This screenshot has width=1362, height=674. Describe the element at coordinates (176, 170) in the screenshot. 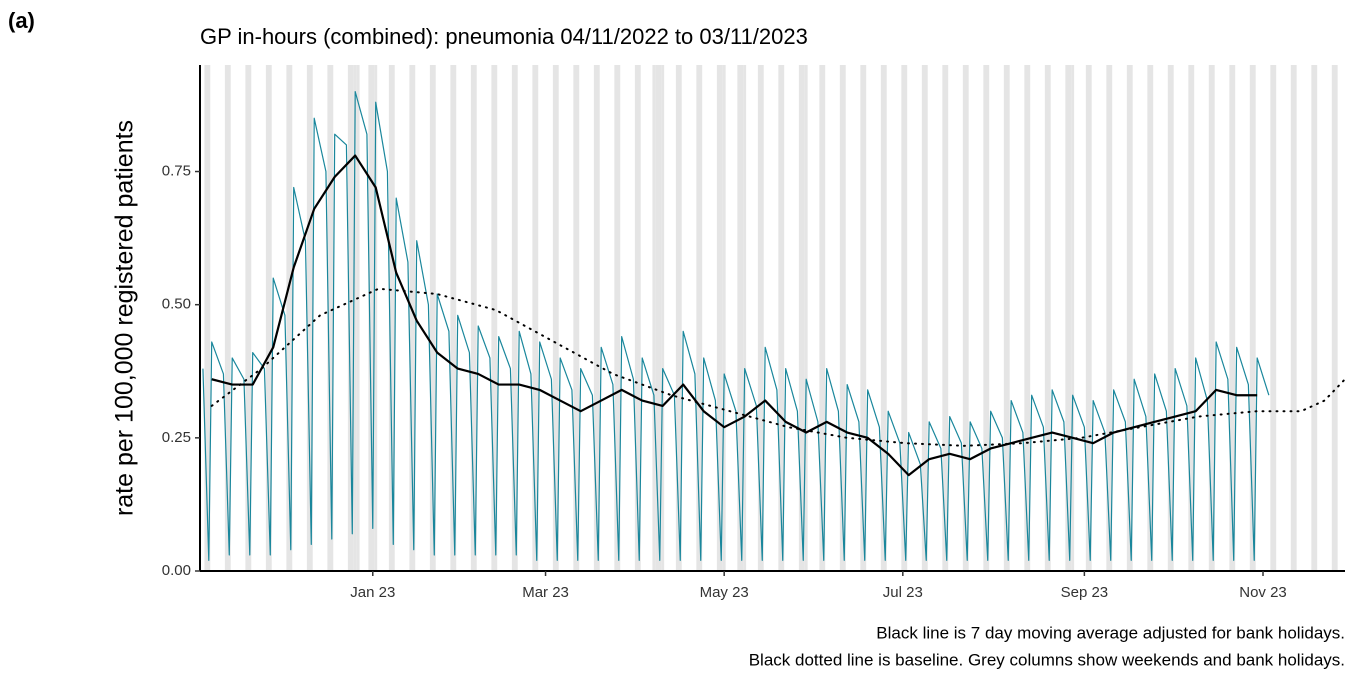

I see `y-tick-label: 0.75` at that location.